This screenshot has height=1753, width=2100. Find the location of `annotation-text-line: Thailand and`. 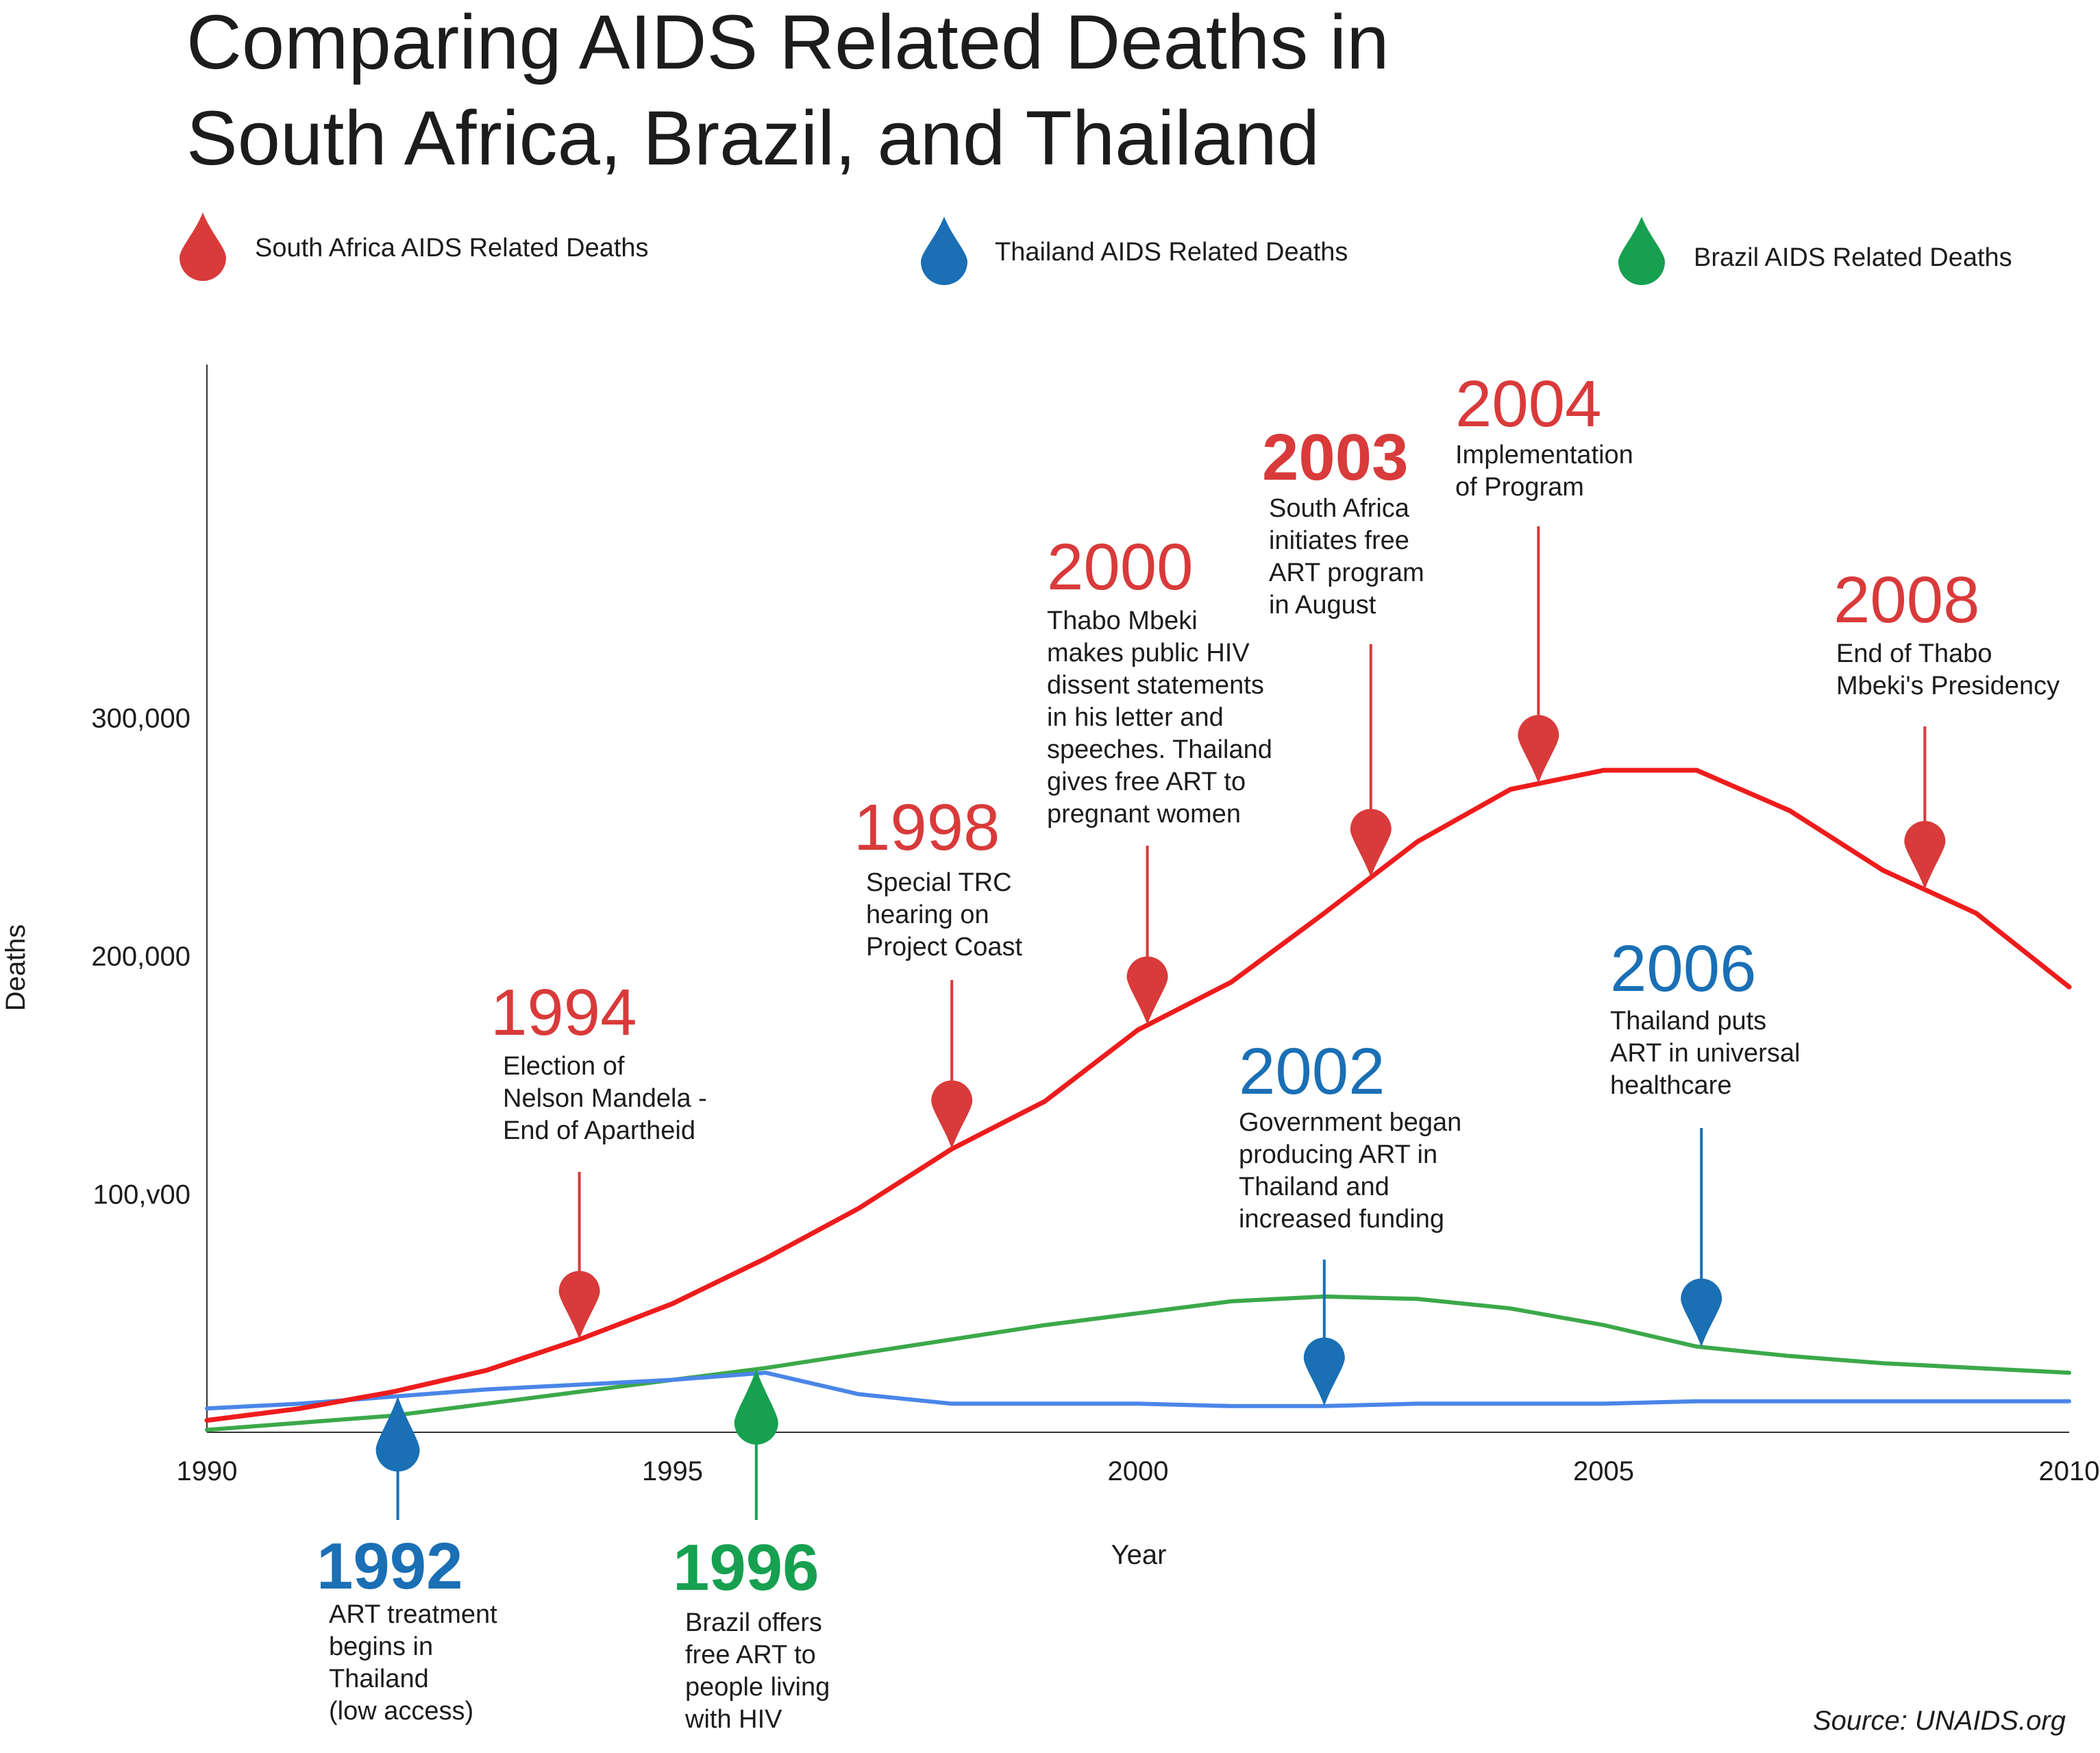

annotation-text-line: Thailand and is located at coordinates (1314, 1187).